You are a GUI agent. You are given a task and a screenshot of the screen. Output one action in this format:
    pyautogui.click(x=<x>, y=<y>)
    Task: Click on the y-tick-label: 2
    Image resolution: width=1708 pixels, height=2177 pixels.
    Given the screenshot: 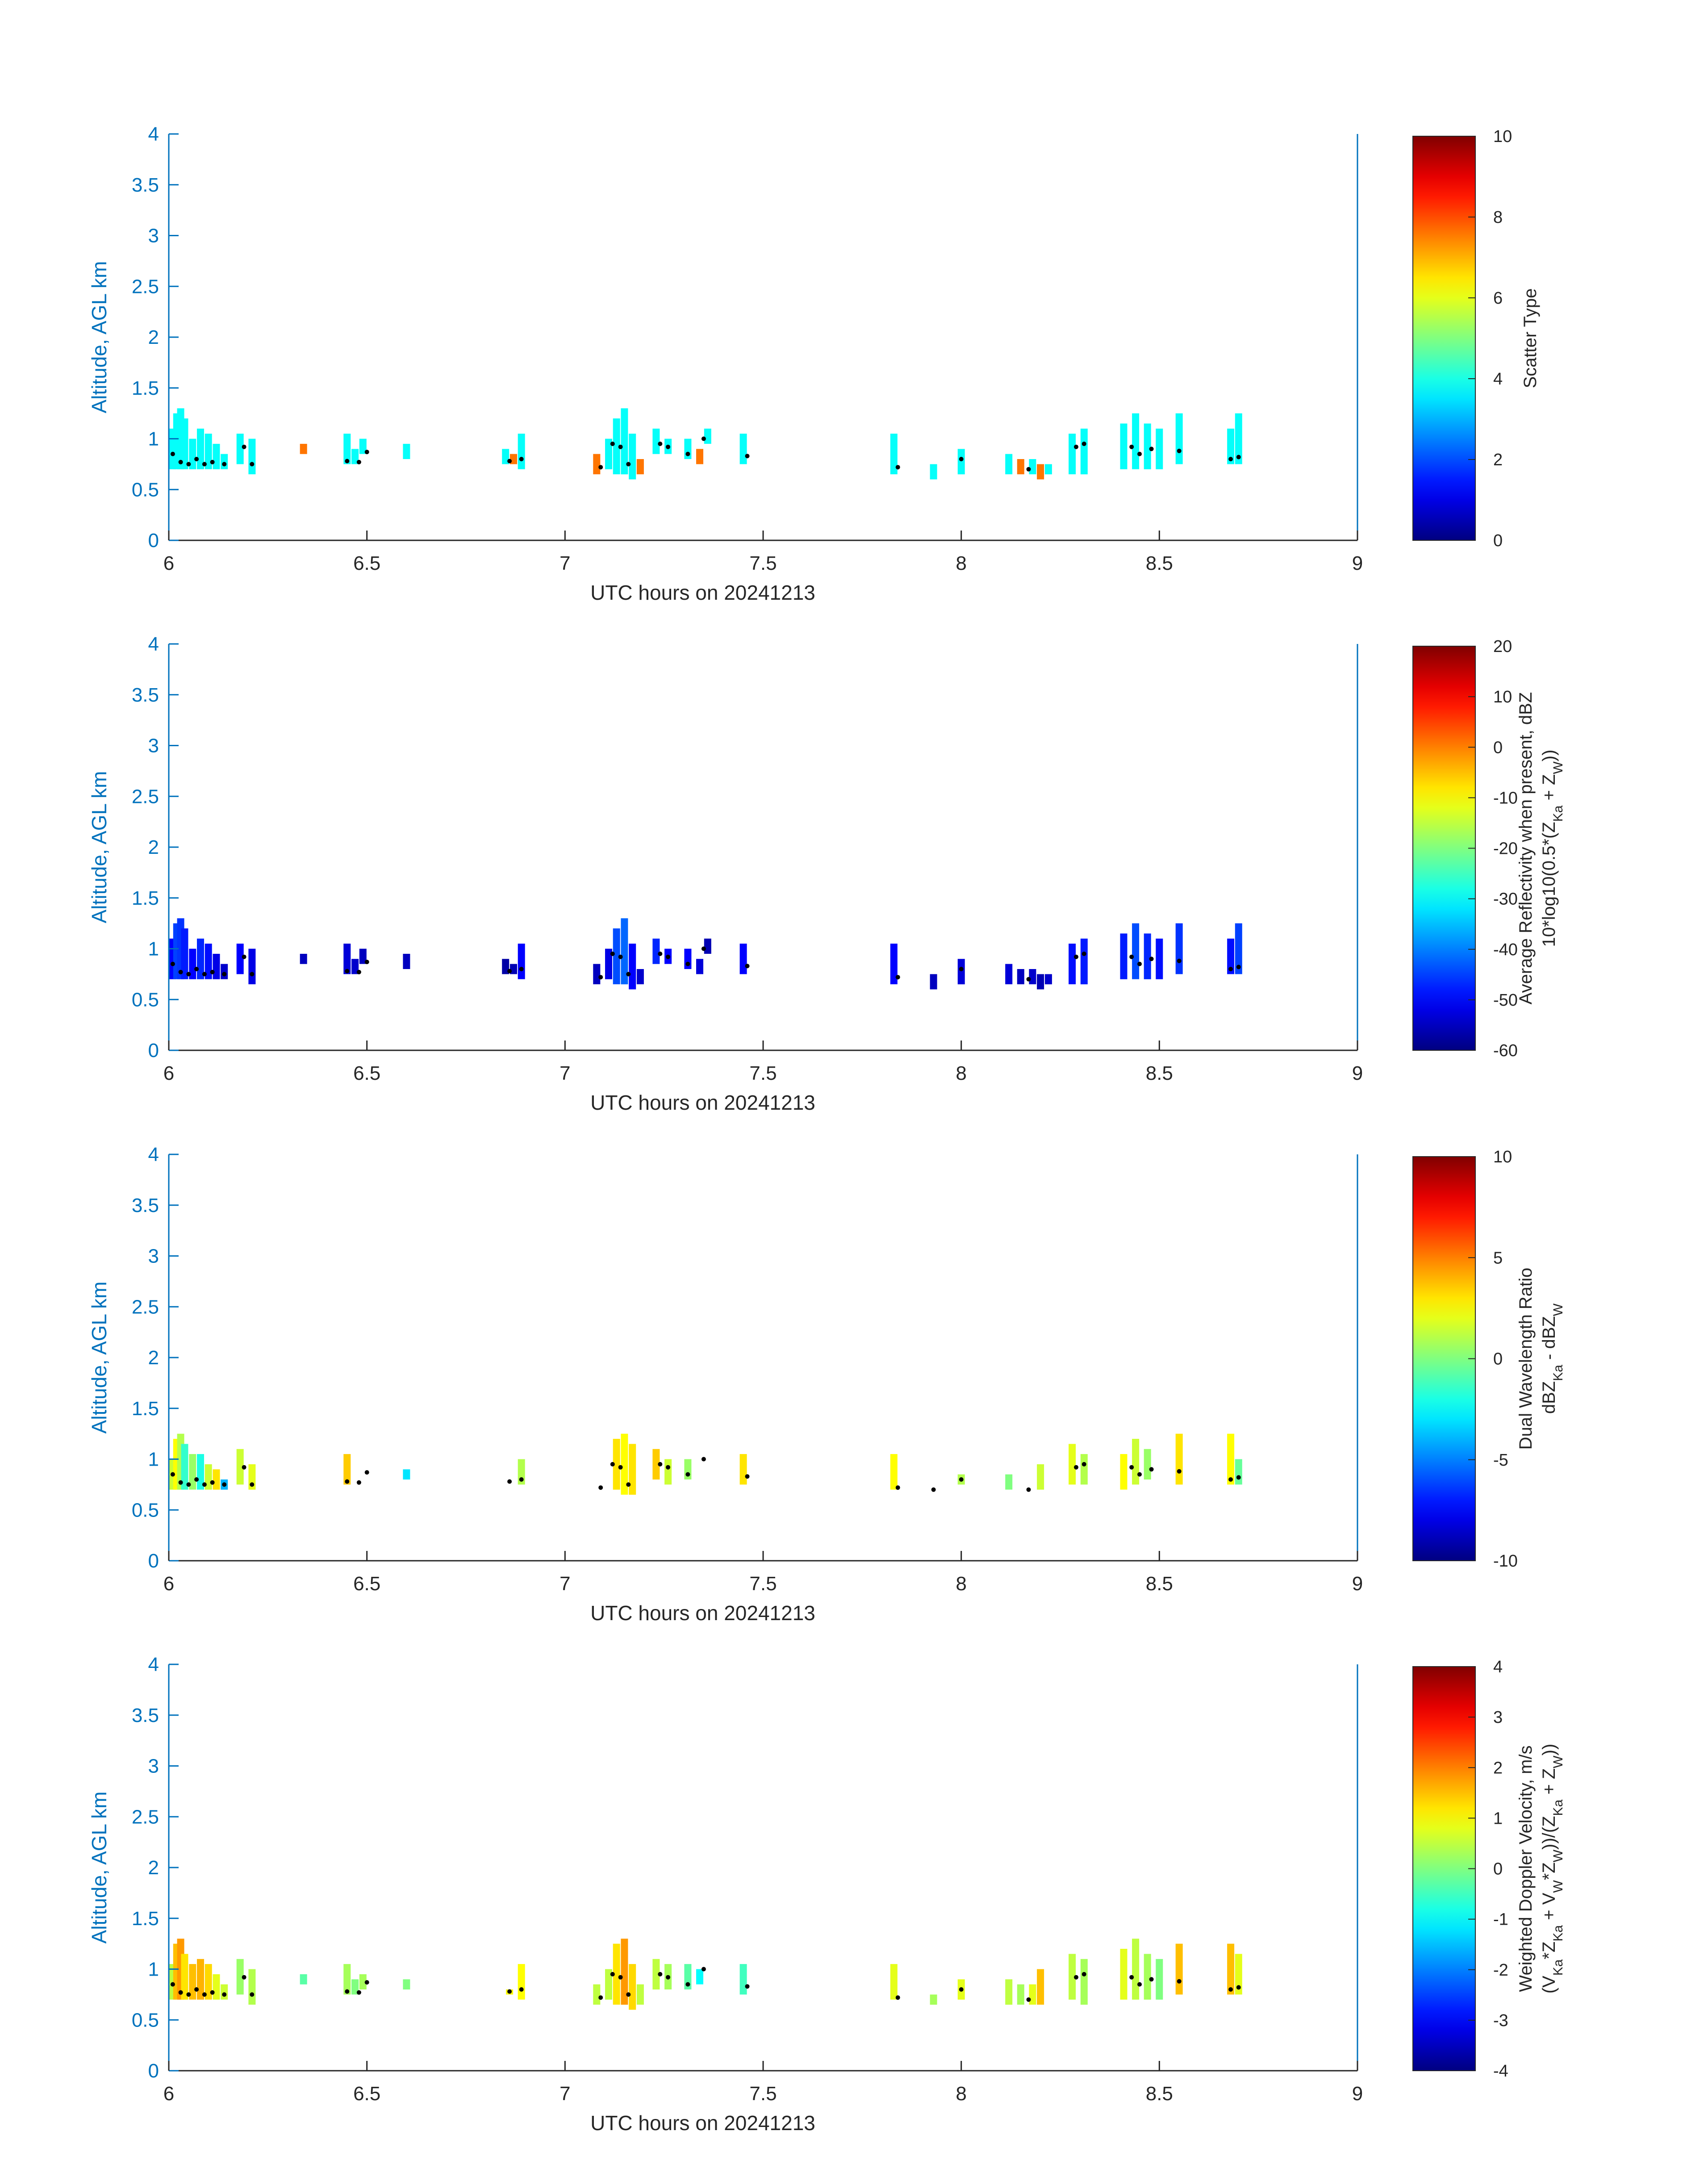 What is the action you would take?
    pyautogui.click(x=153, y=1358)
    